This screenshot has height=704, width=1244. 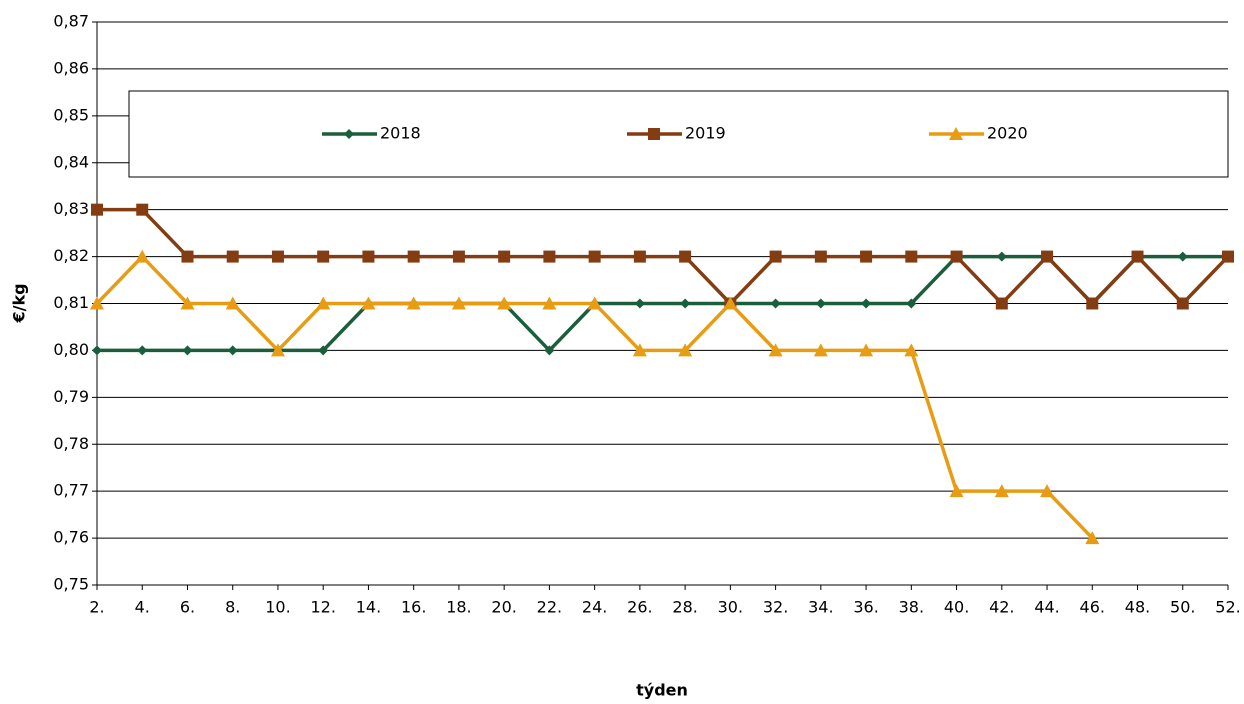 I want to click on x-tick-label: 36., so click(x=865, y=607).